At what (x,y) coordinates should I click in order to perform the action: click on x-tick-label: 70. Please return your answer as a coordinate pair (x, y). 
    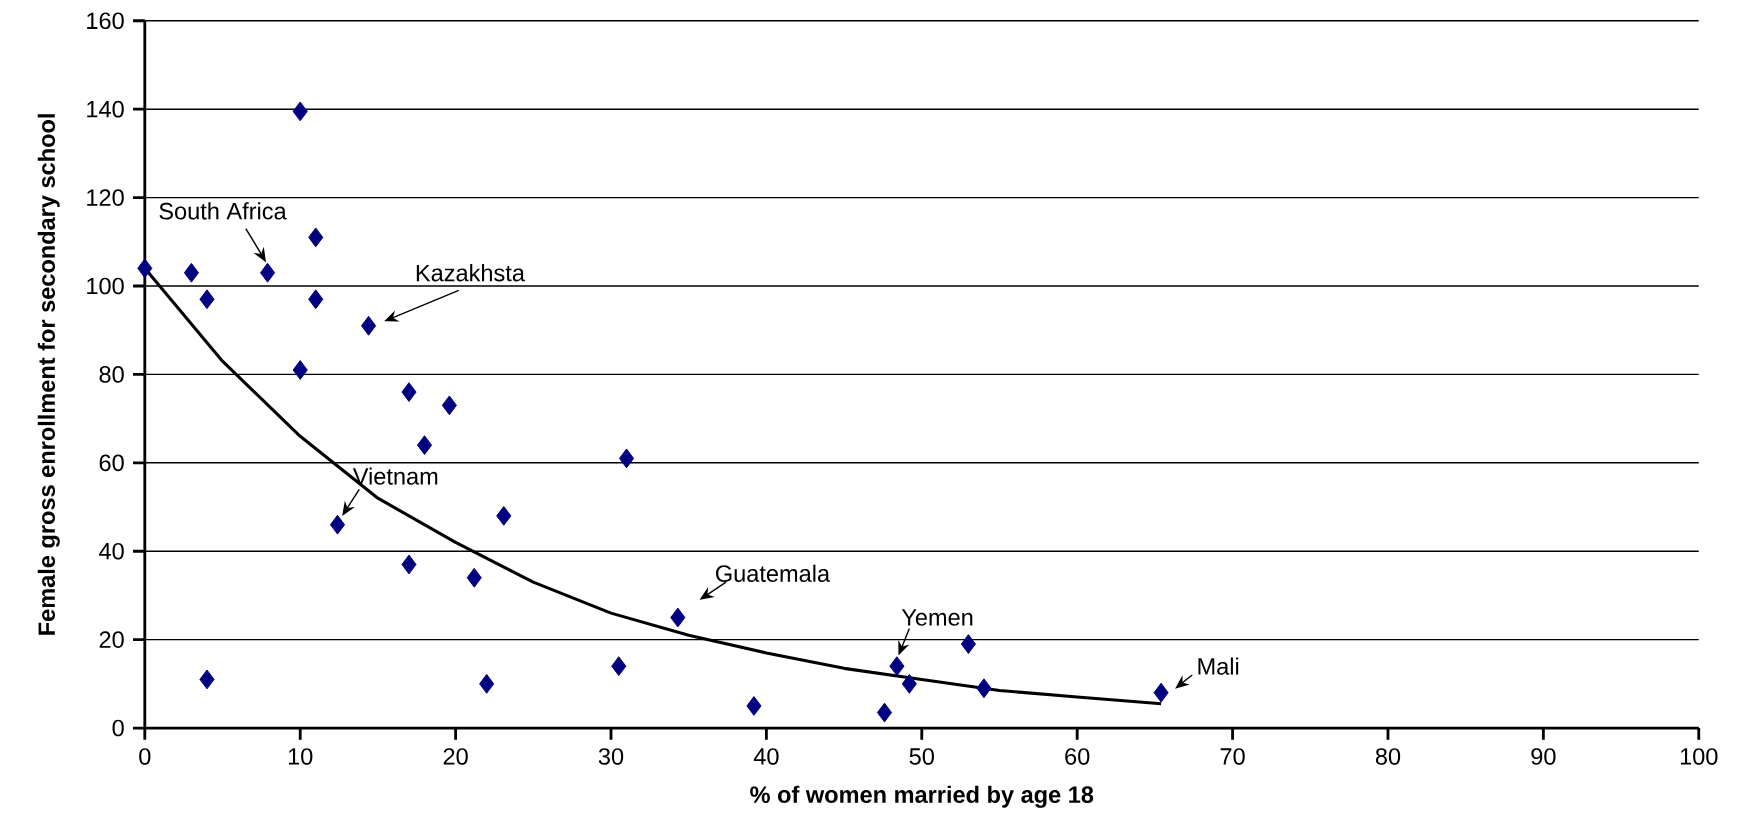
    Looking at the image, I should click on (1232, 756).